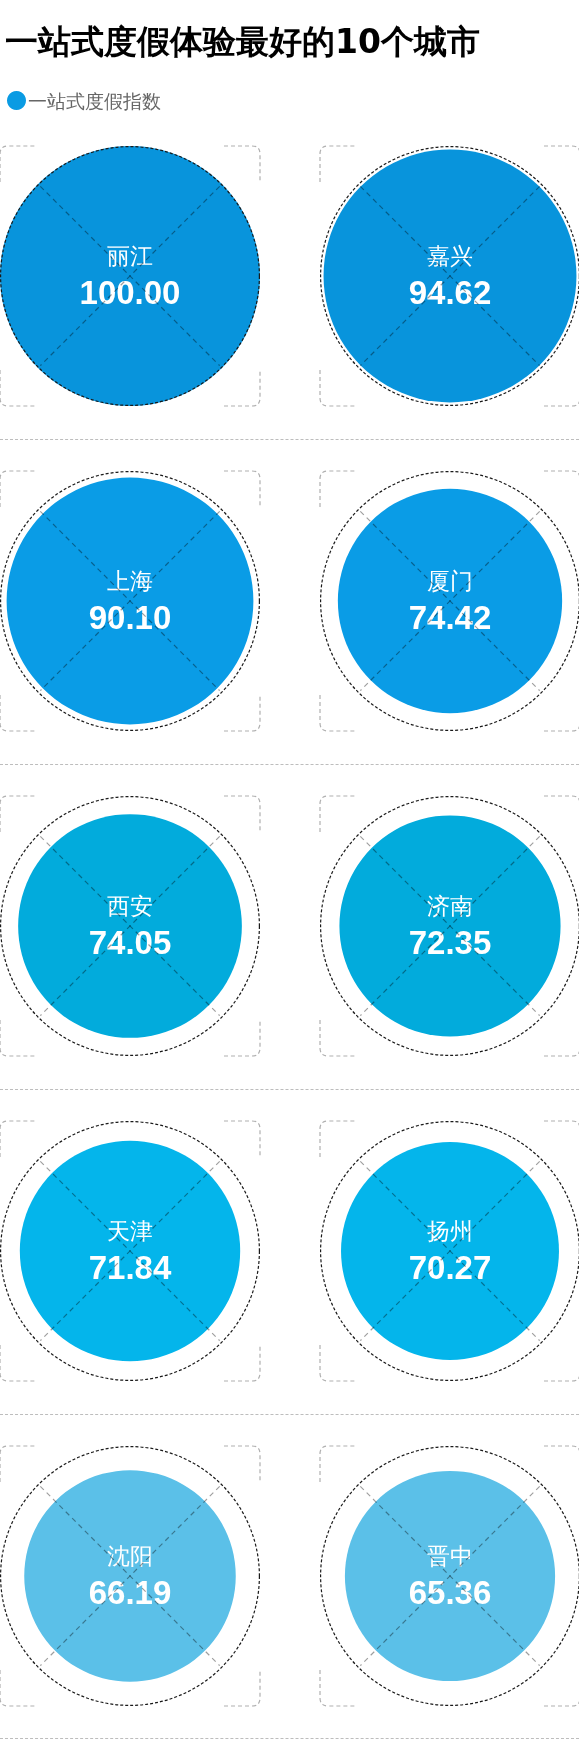  Describe the element at coordinates (130, 942) in the screenshot. I see `data-label: 74.05` at that location.